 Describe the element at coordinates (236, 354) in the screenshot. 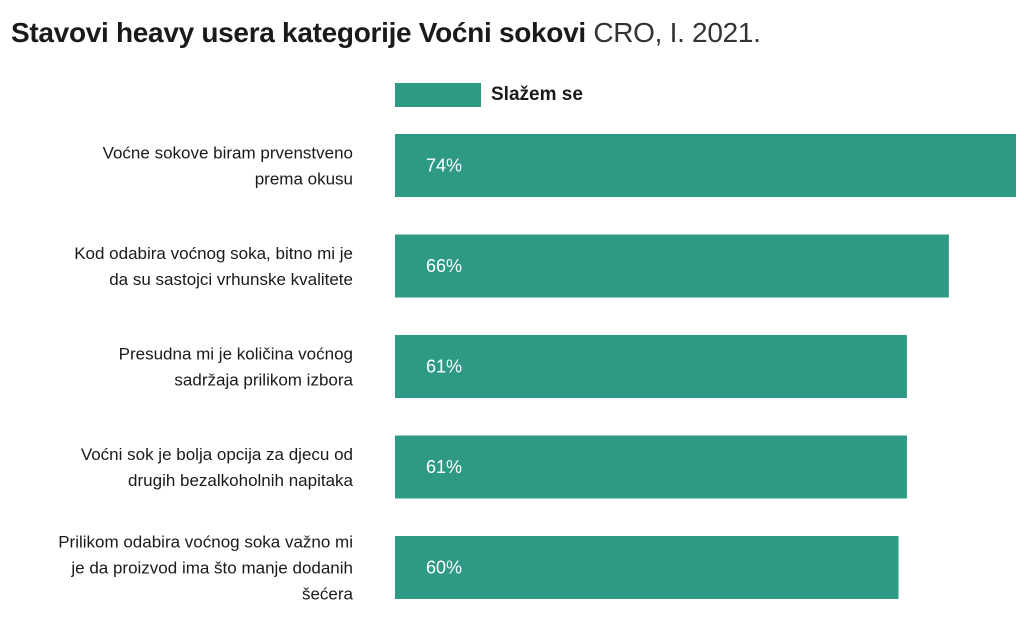

I see `category-label-3-line-1: Presudna mi je količina voćnog` at that location.